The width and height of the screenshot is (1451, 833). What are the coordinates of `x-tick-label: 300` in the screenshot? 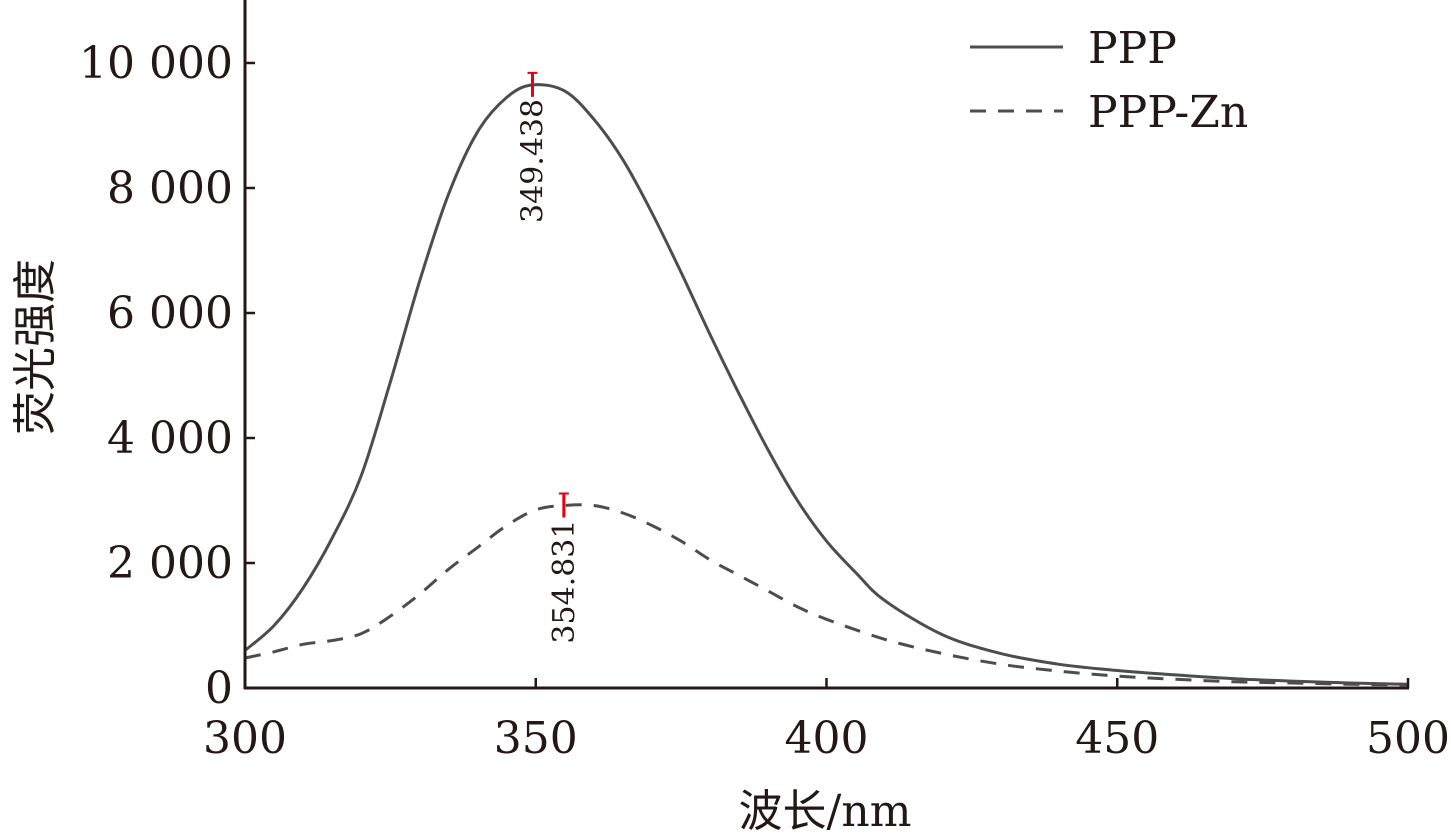 It's located at (245, 738).